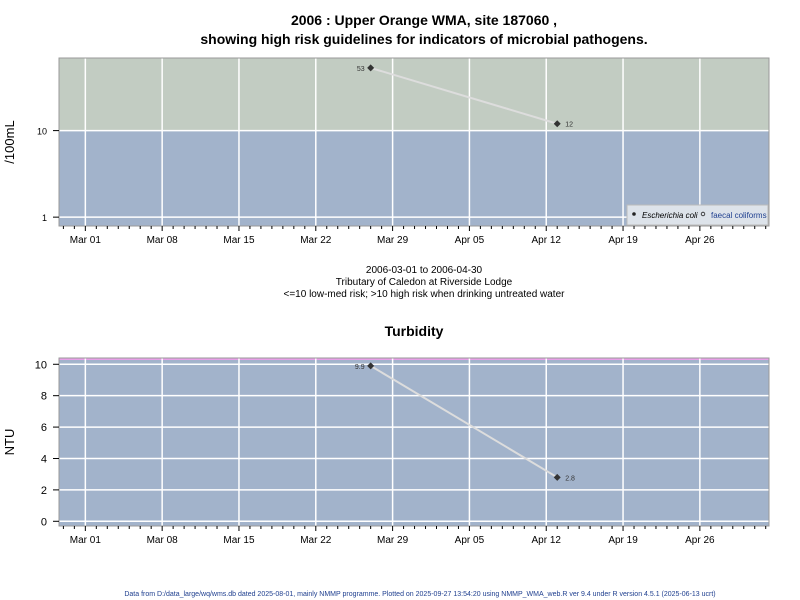 Image resolution: width=800 pixels, height=600 pixels. I want to click on y-tick-label: 1, so click(44, 218).